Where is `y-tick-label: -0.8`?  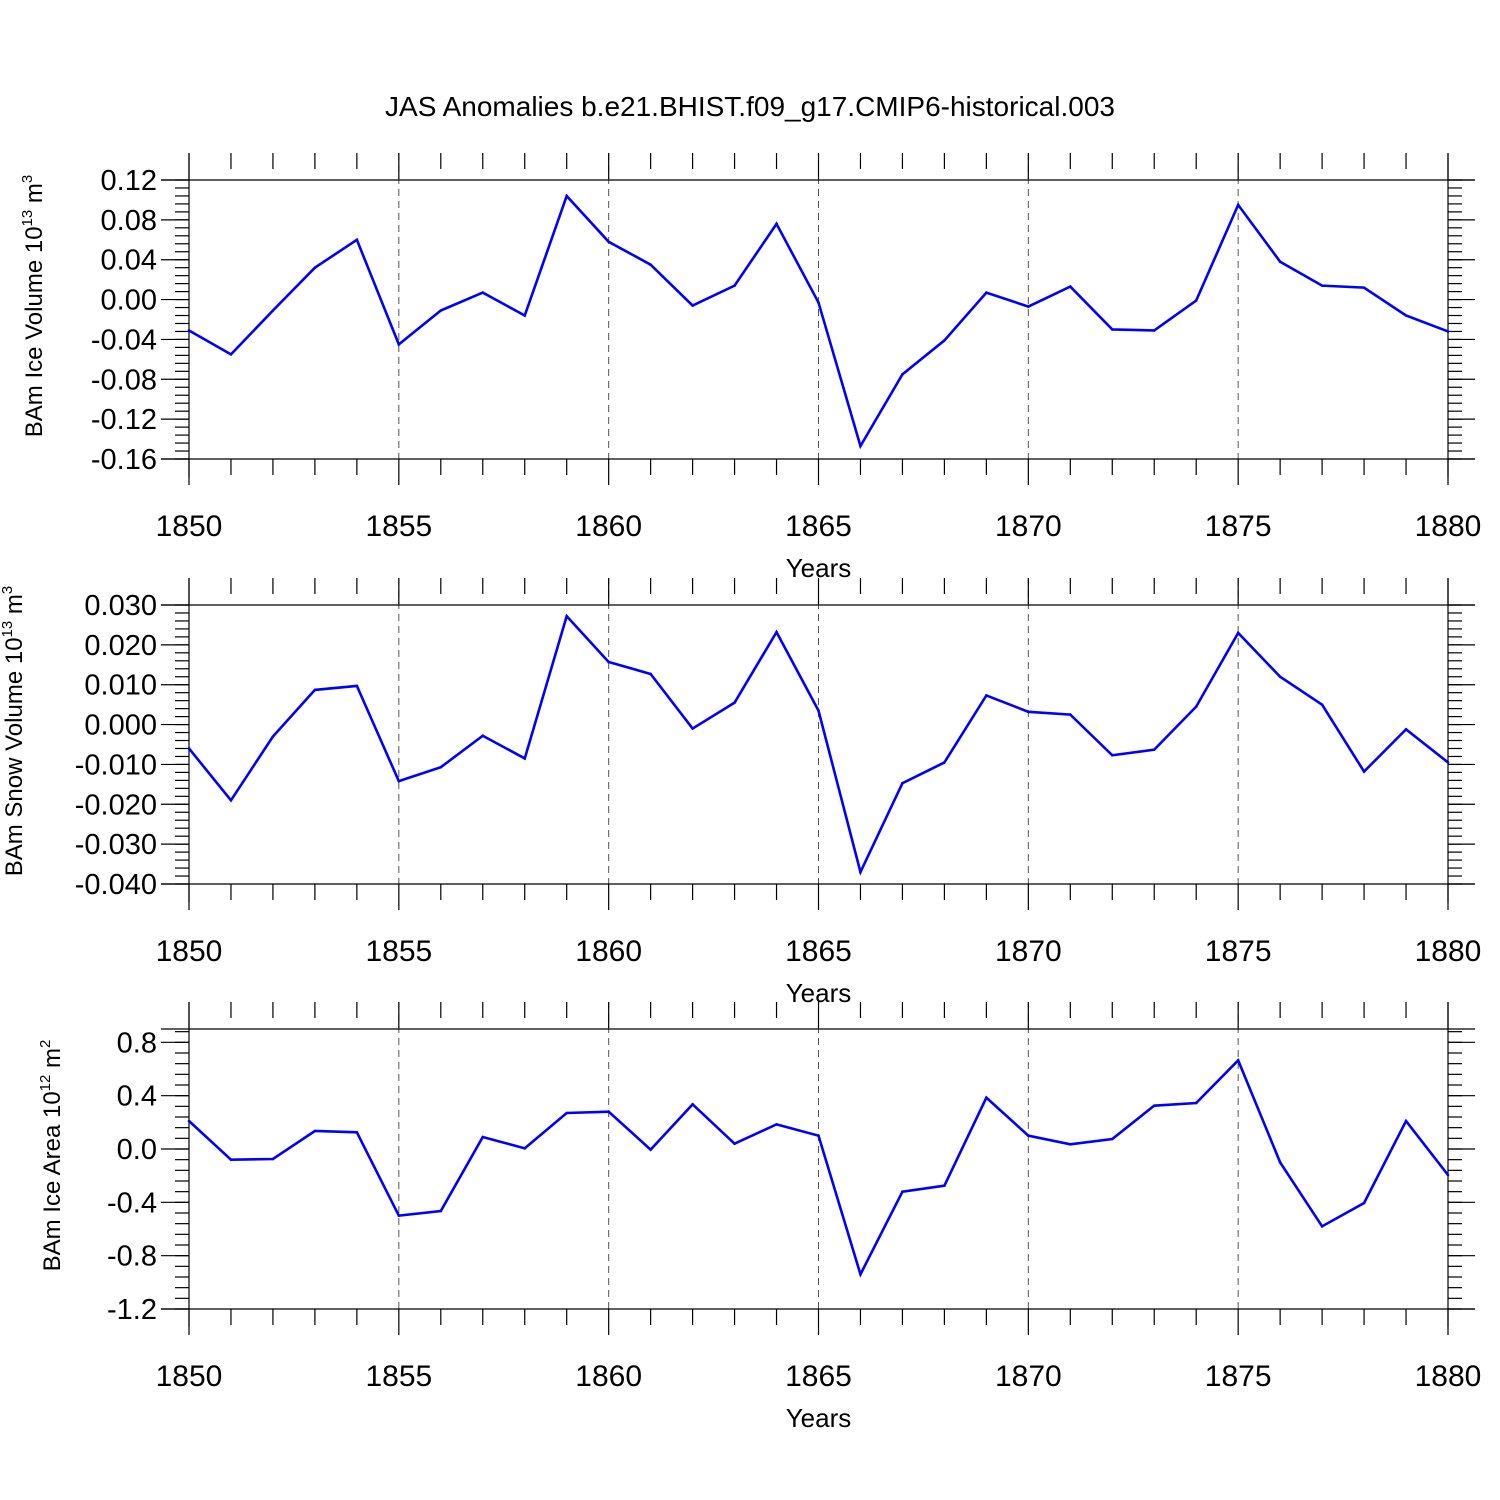 y-tick-label: -0.8 is located at coordinates (132, 1257).